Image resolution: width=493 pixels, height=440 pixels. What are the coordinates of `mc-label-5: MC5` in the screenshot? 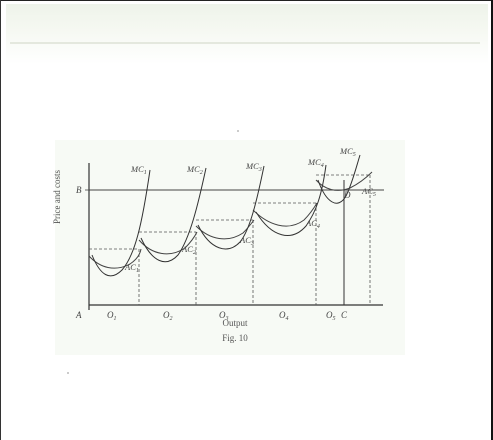 It's located at (347, 152).